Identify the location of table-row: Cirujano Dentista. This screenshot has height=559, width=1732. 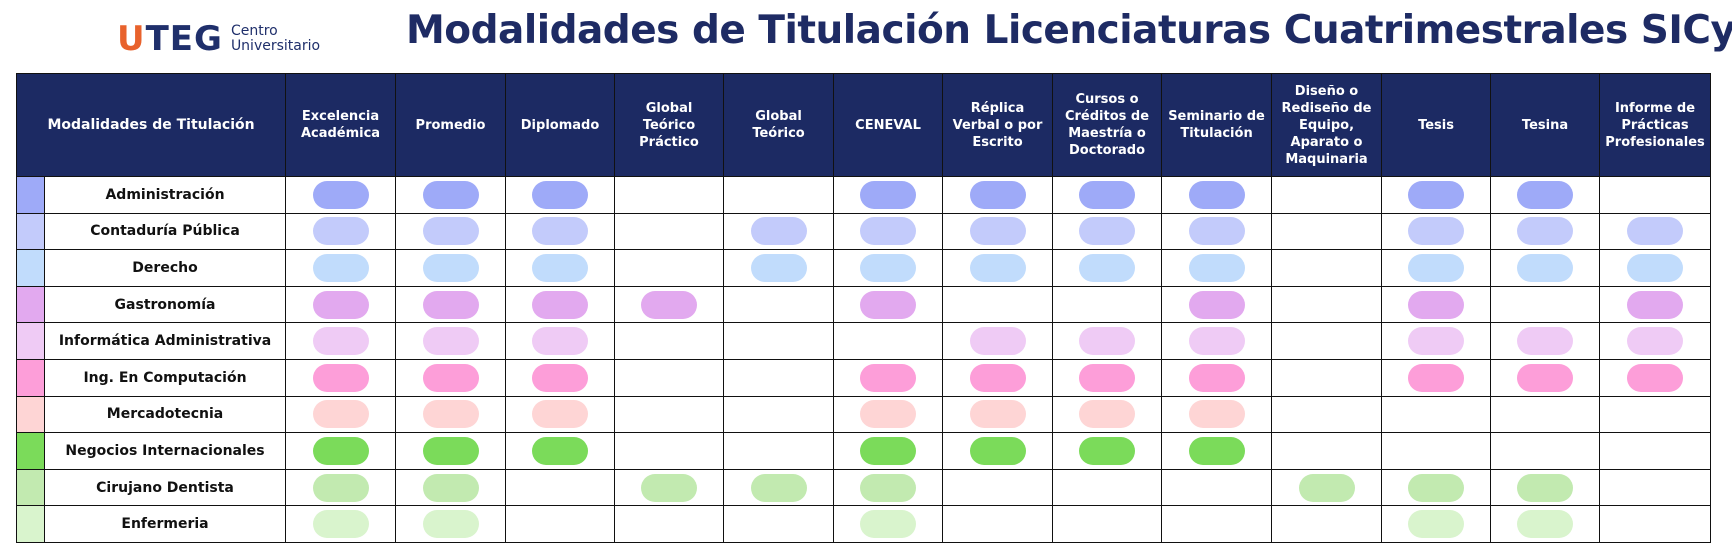
(864, 487).